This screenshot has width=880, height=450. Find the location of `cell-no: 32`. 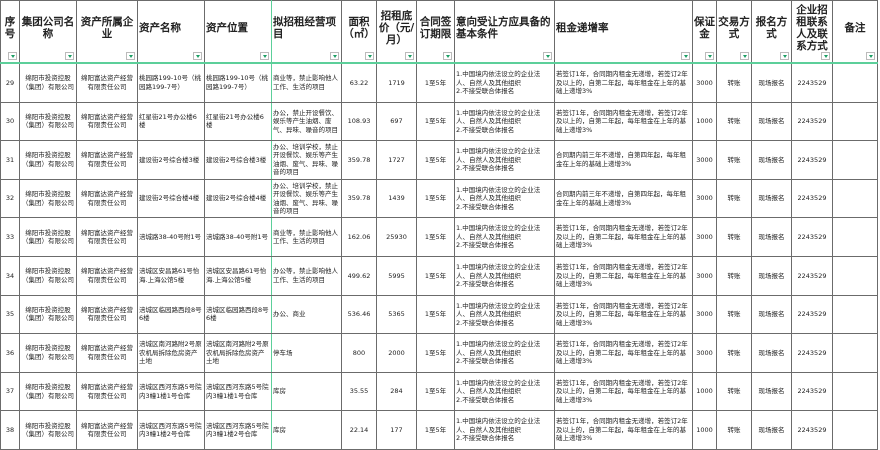

cell-no: 32 is located at coordinates (10, 198).